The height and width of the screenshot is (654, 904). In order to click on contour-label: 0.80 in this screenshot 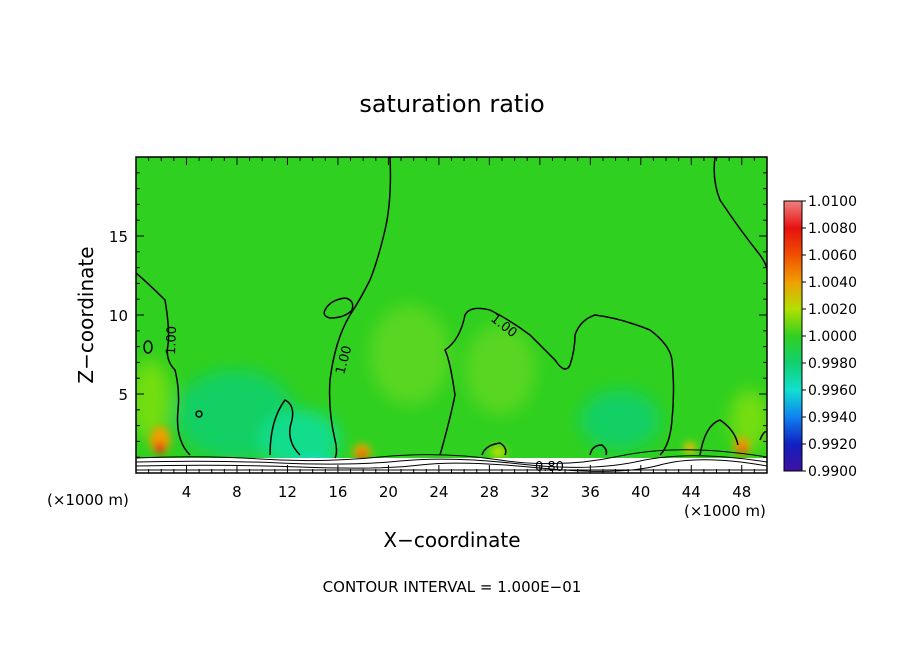, I will do `click(549, 467)`.